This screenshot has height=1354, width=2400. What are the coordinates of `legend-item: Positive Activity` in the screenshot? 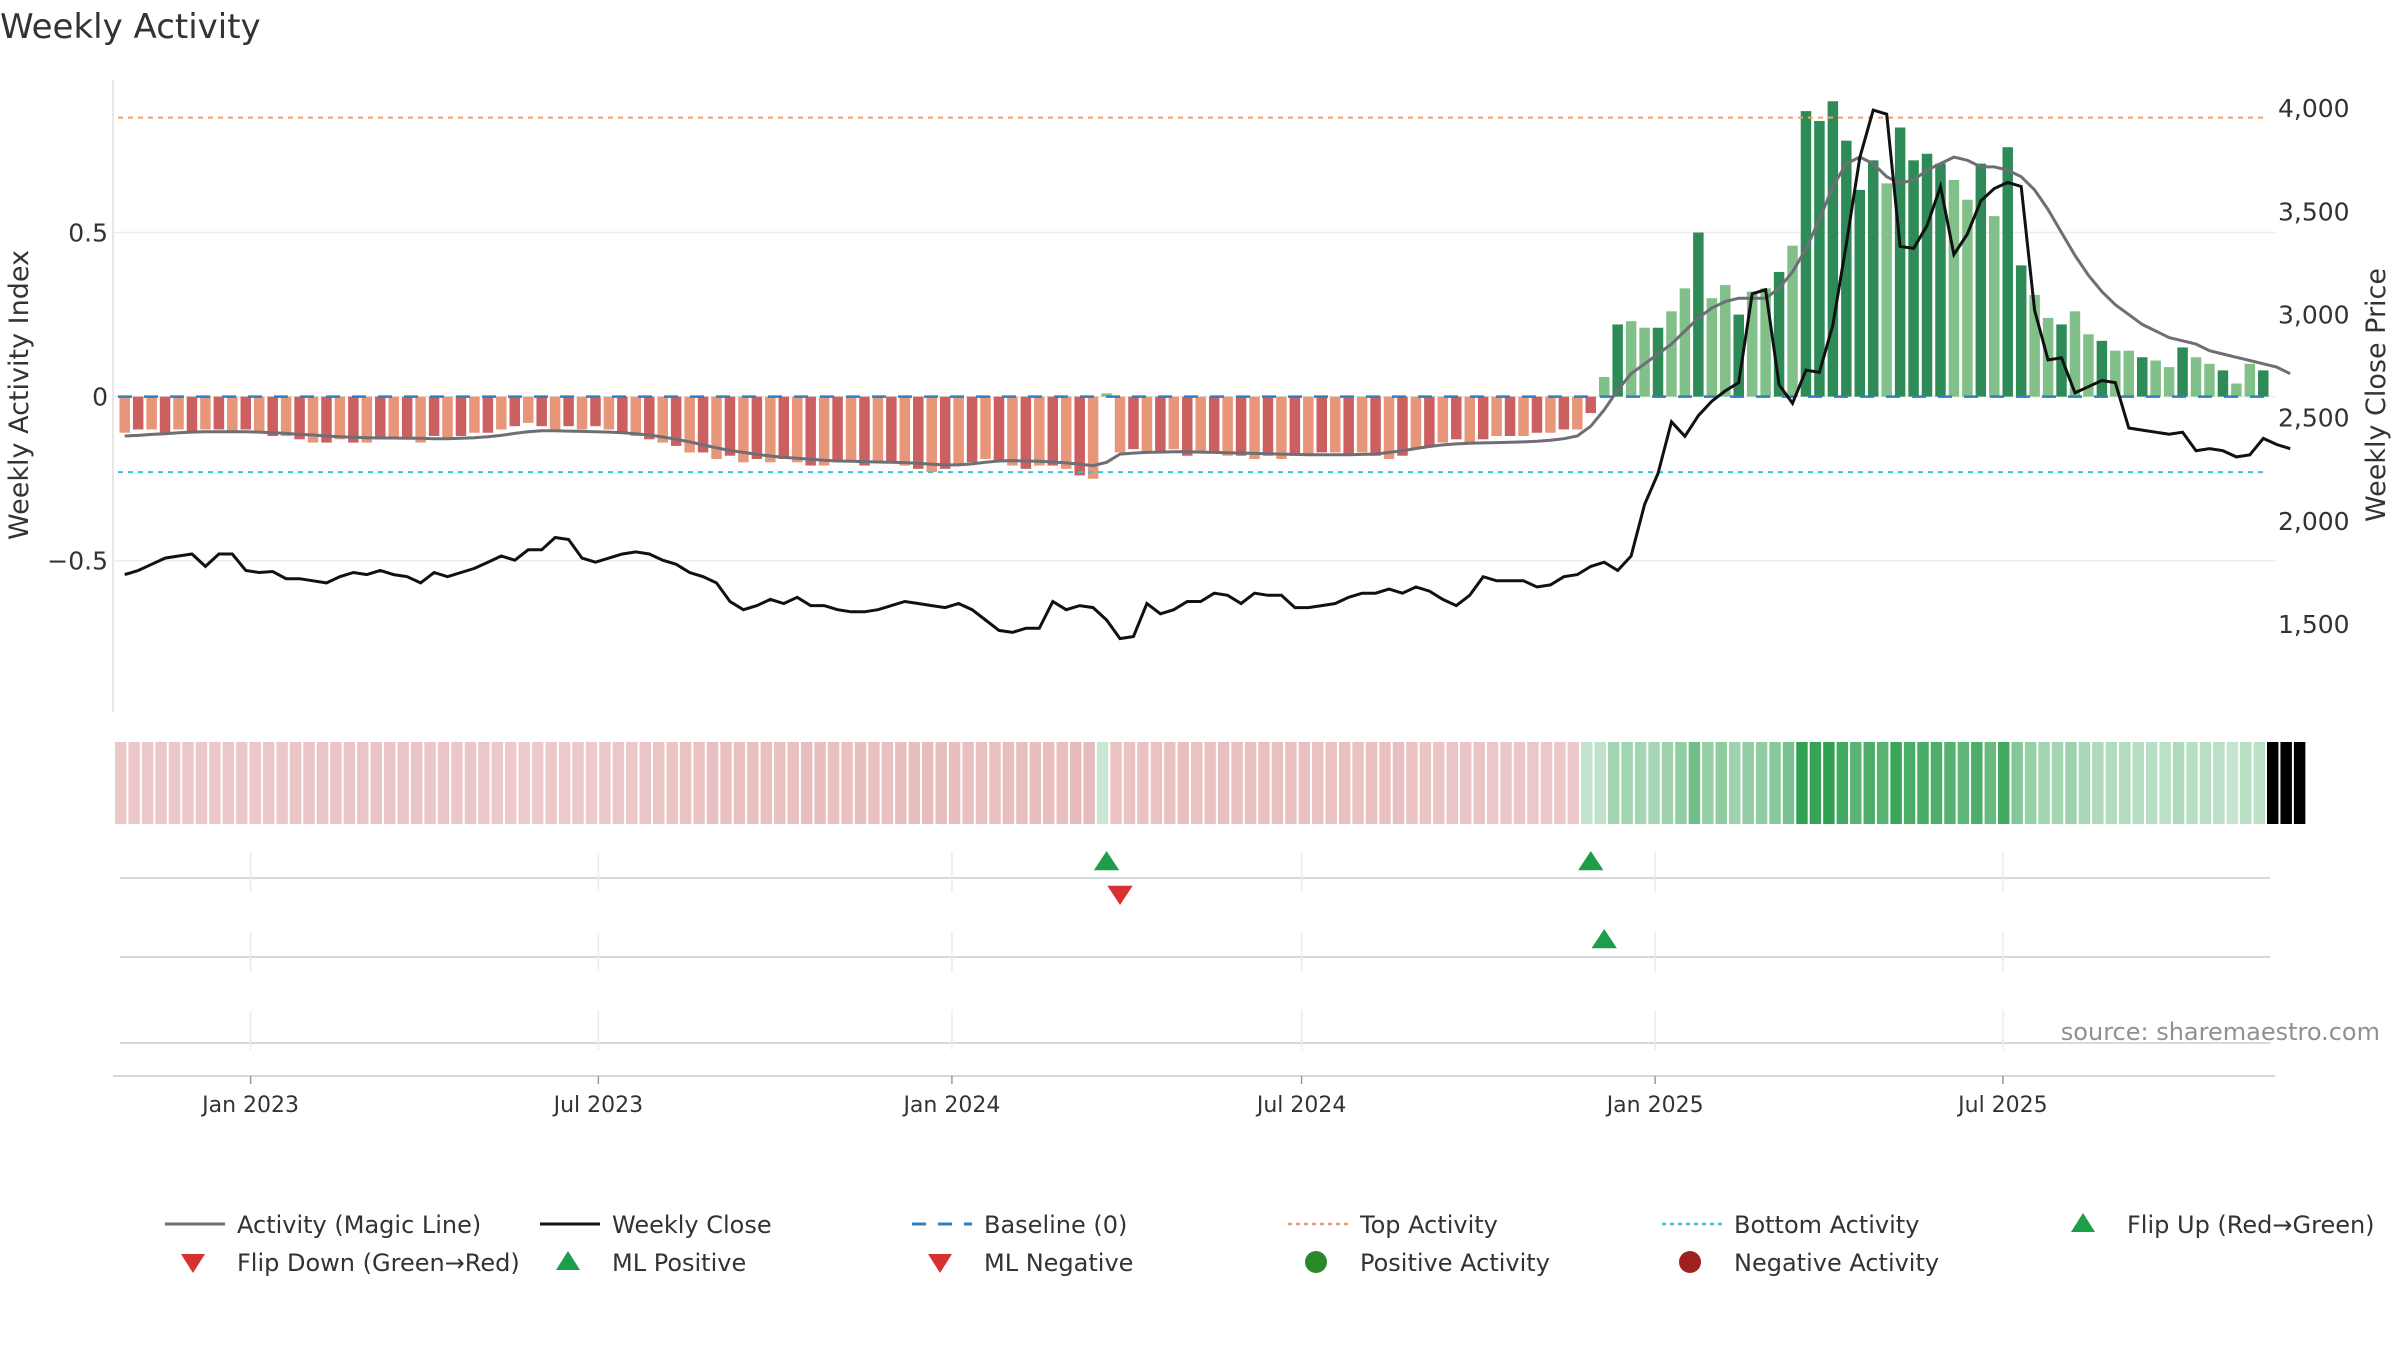 It's located at (1427, 1263).